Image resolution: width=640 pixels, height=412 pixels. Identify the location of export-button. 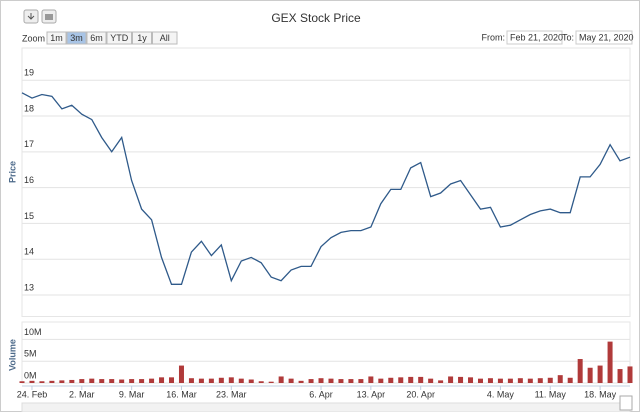
(31, 16).